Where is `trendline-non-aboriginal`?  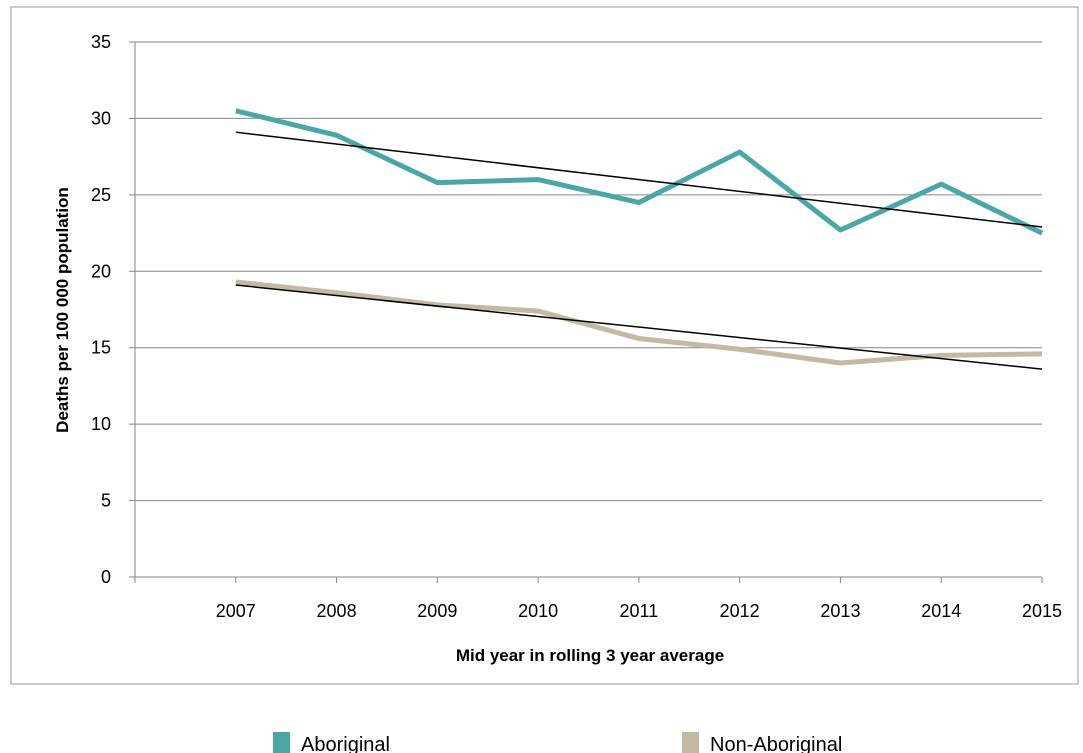 trendline-non-aboriginal is located at coordinates (639, 327).